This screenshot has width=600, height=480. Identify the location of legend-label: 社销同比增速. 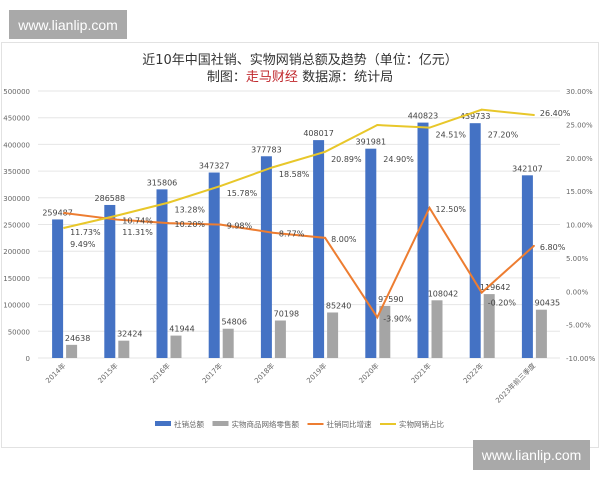
(348, 424).